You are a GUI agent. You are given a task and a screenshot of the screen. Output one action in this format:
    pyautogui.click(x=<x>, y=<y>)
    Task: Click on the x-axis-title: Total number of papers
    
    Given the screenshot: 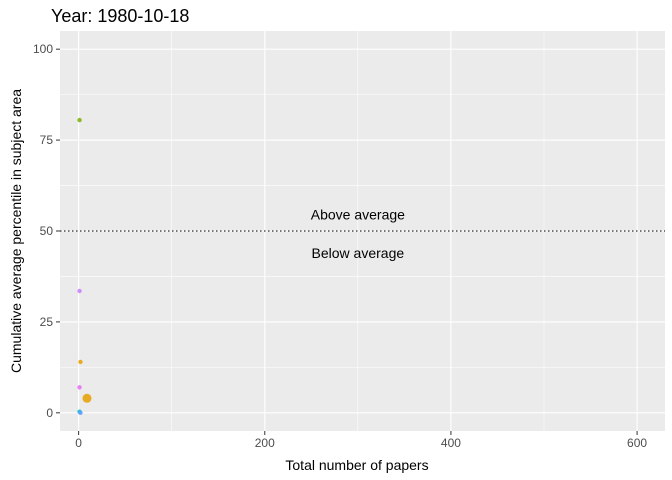 What is the action you would take?
    pyautogui.click(x=356, y=465)
    